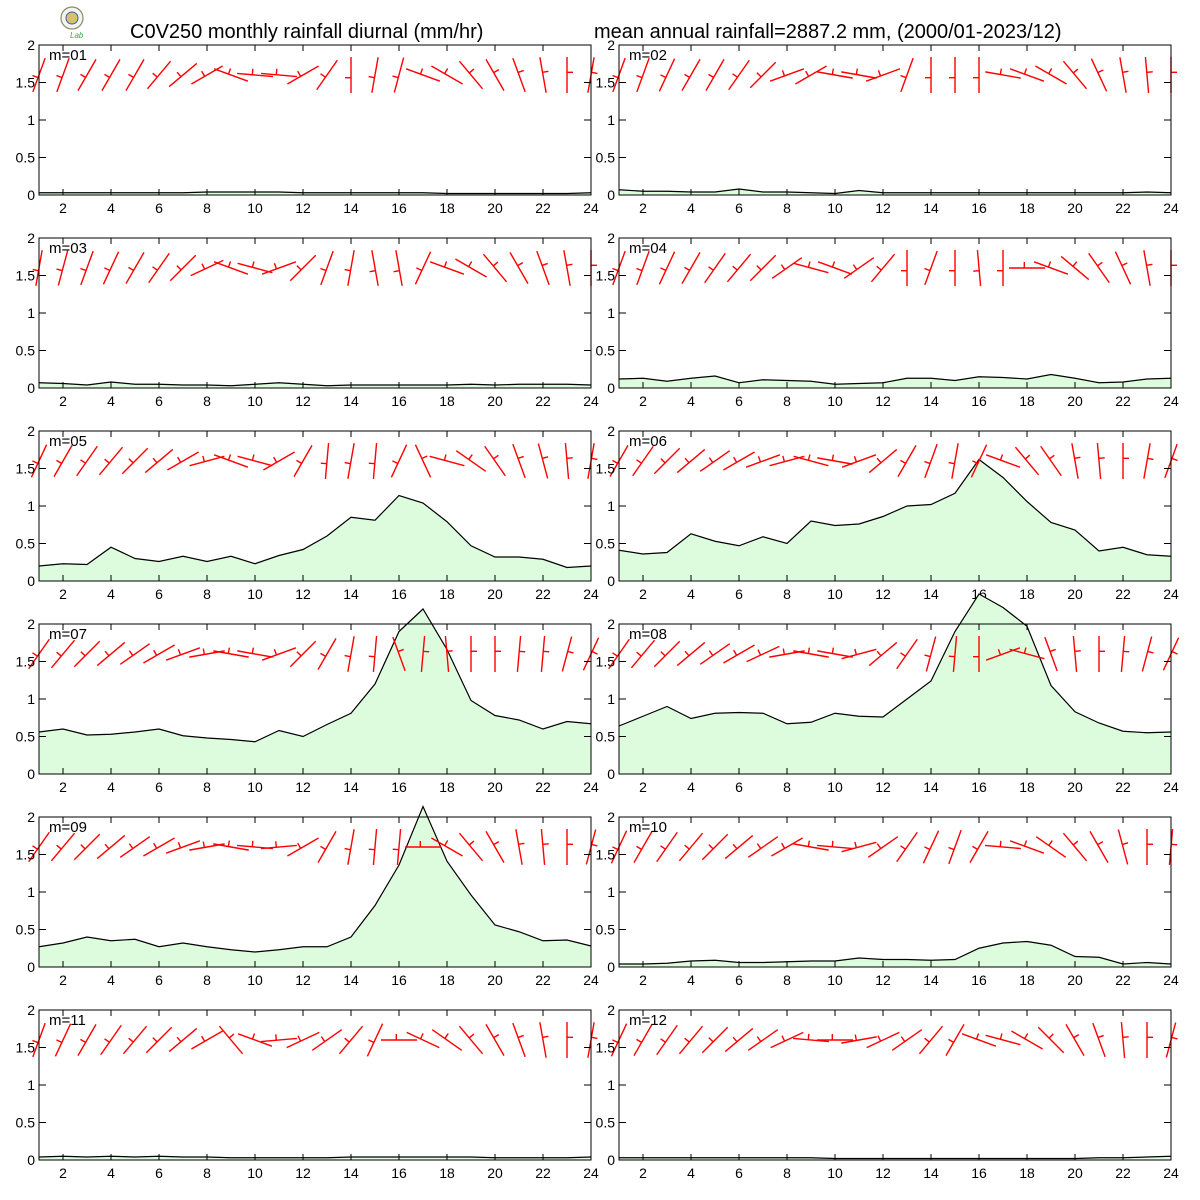  I want to click on y-tick-label: 2, so click(31, 238).